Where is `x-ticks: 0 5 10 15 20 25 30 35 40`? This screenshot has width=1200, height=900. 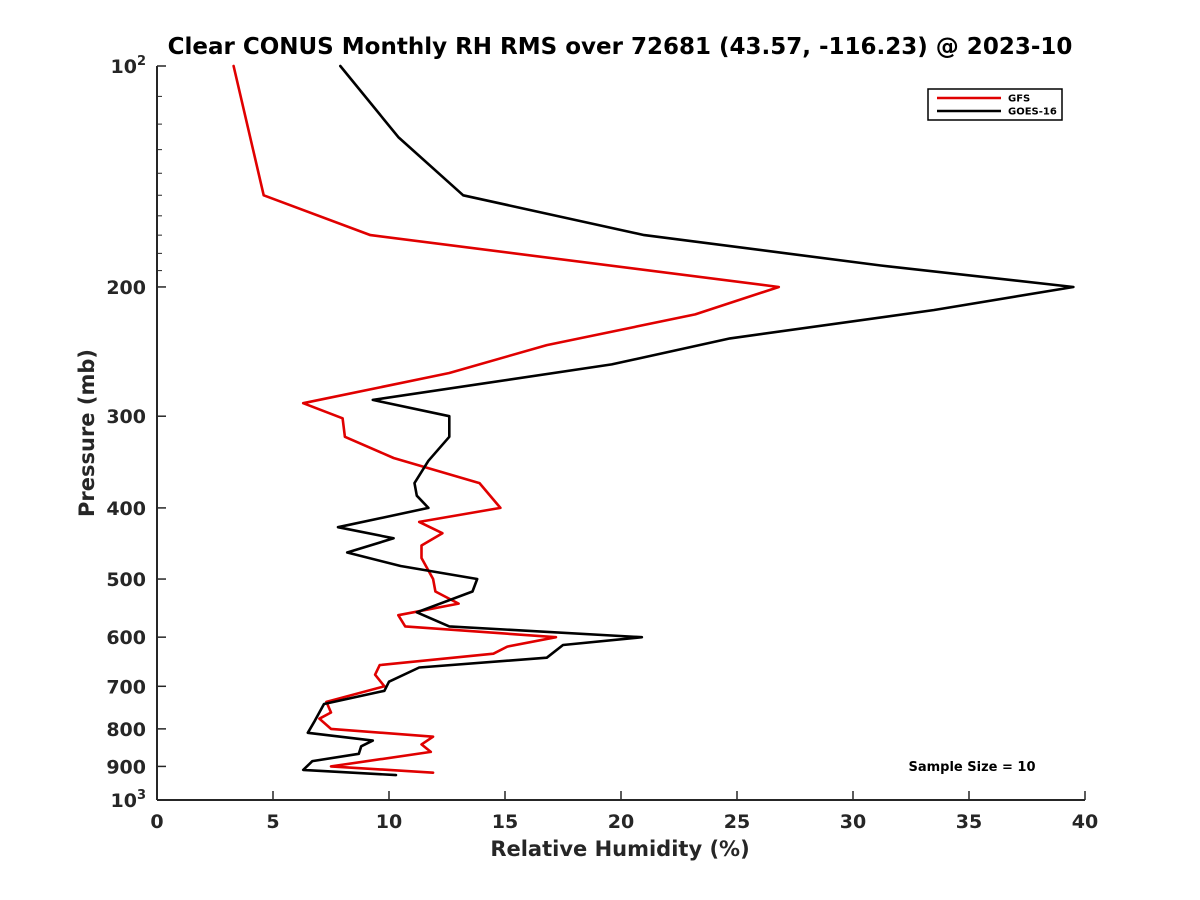
x-ticks: 0 5 10 15 20 25 30 35 40 is located at coordinates (624, 812).